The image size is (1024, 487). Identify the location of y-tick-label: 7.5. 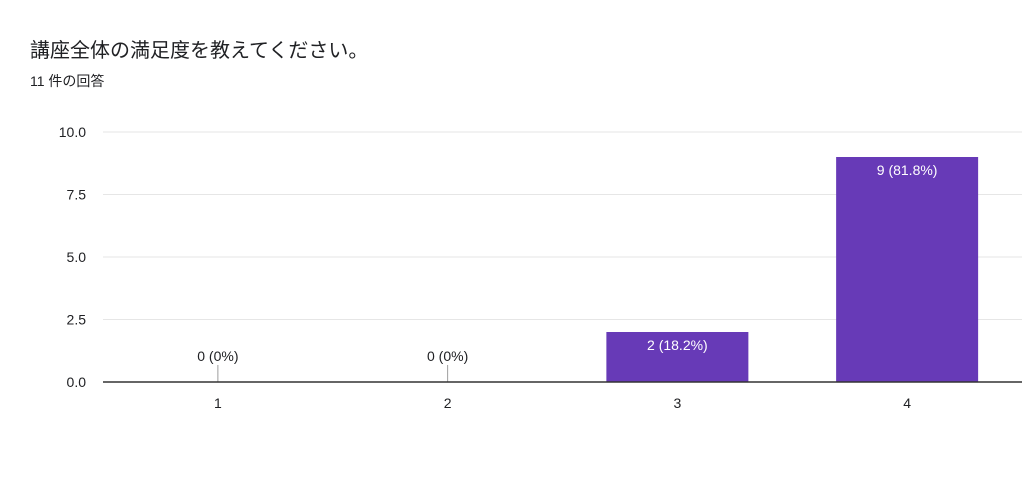
(77, 195).